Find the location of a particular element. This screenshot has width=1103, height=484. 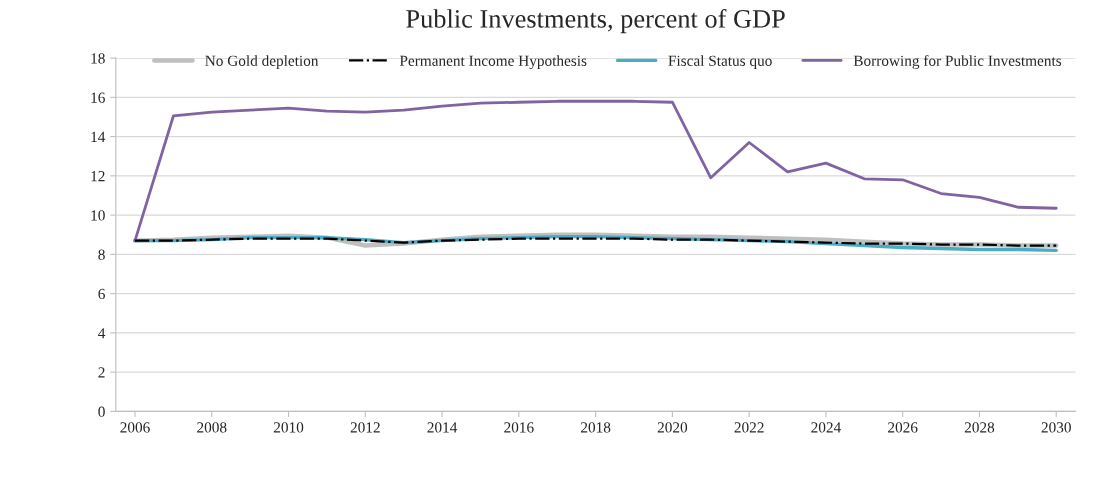

x-tick-label: 2020 is located at coordinates (672, 427).